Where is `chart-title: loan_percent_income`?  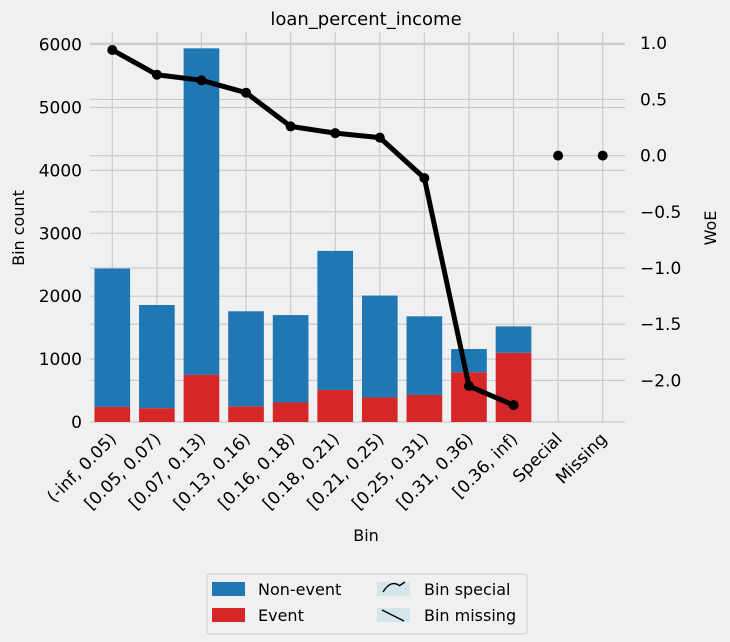 chart-title: loan_percent_income is located at coordinates (365, 19).